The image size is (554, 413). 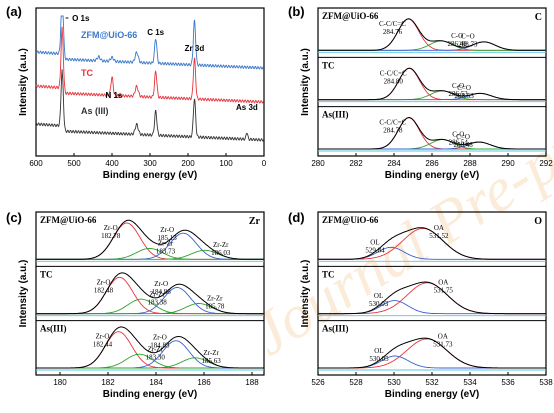 I want to click on peak-annotation: 530.05, so click(x=379, y=359).